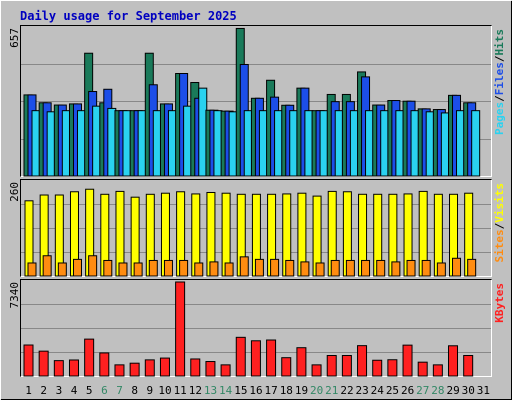  I want to click on x-tick-label: 14, so click(226, 390).